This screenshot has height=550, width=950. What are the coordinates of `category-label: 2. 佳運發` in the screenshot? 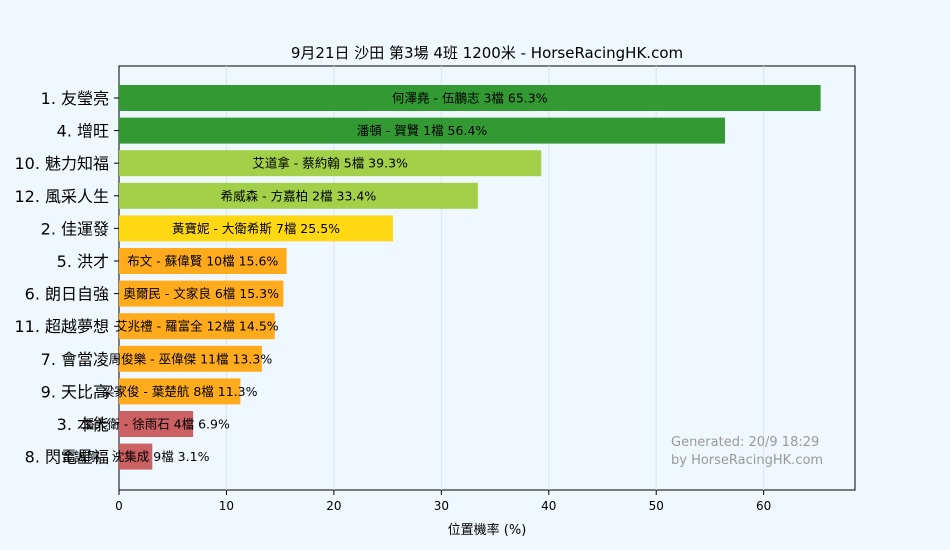 It's located at (75, 228).